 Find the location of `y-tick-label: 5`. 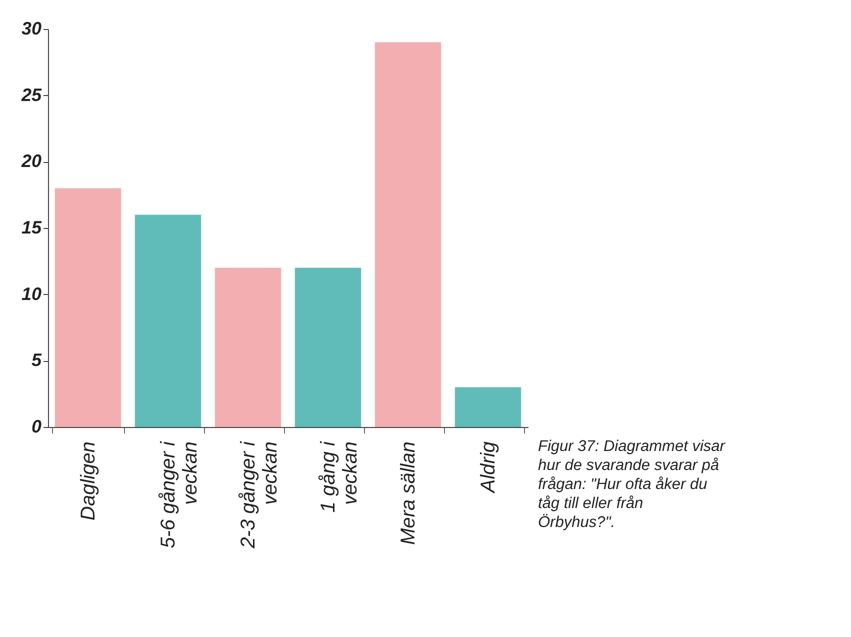

y-tick-label: 5 is located at coordinates (36, 360).